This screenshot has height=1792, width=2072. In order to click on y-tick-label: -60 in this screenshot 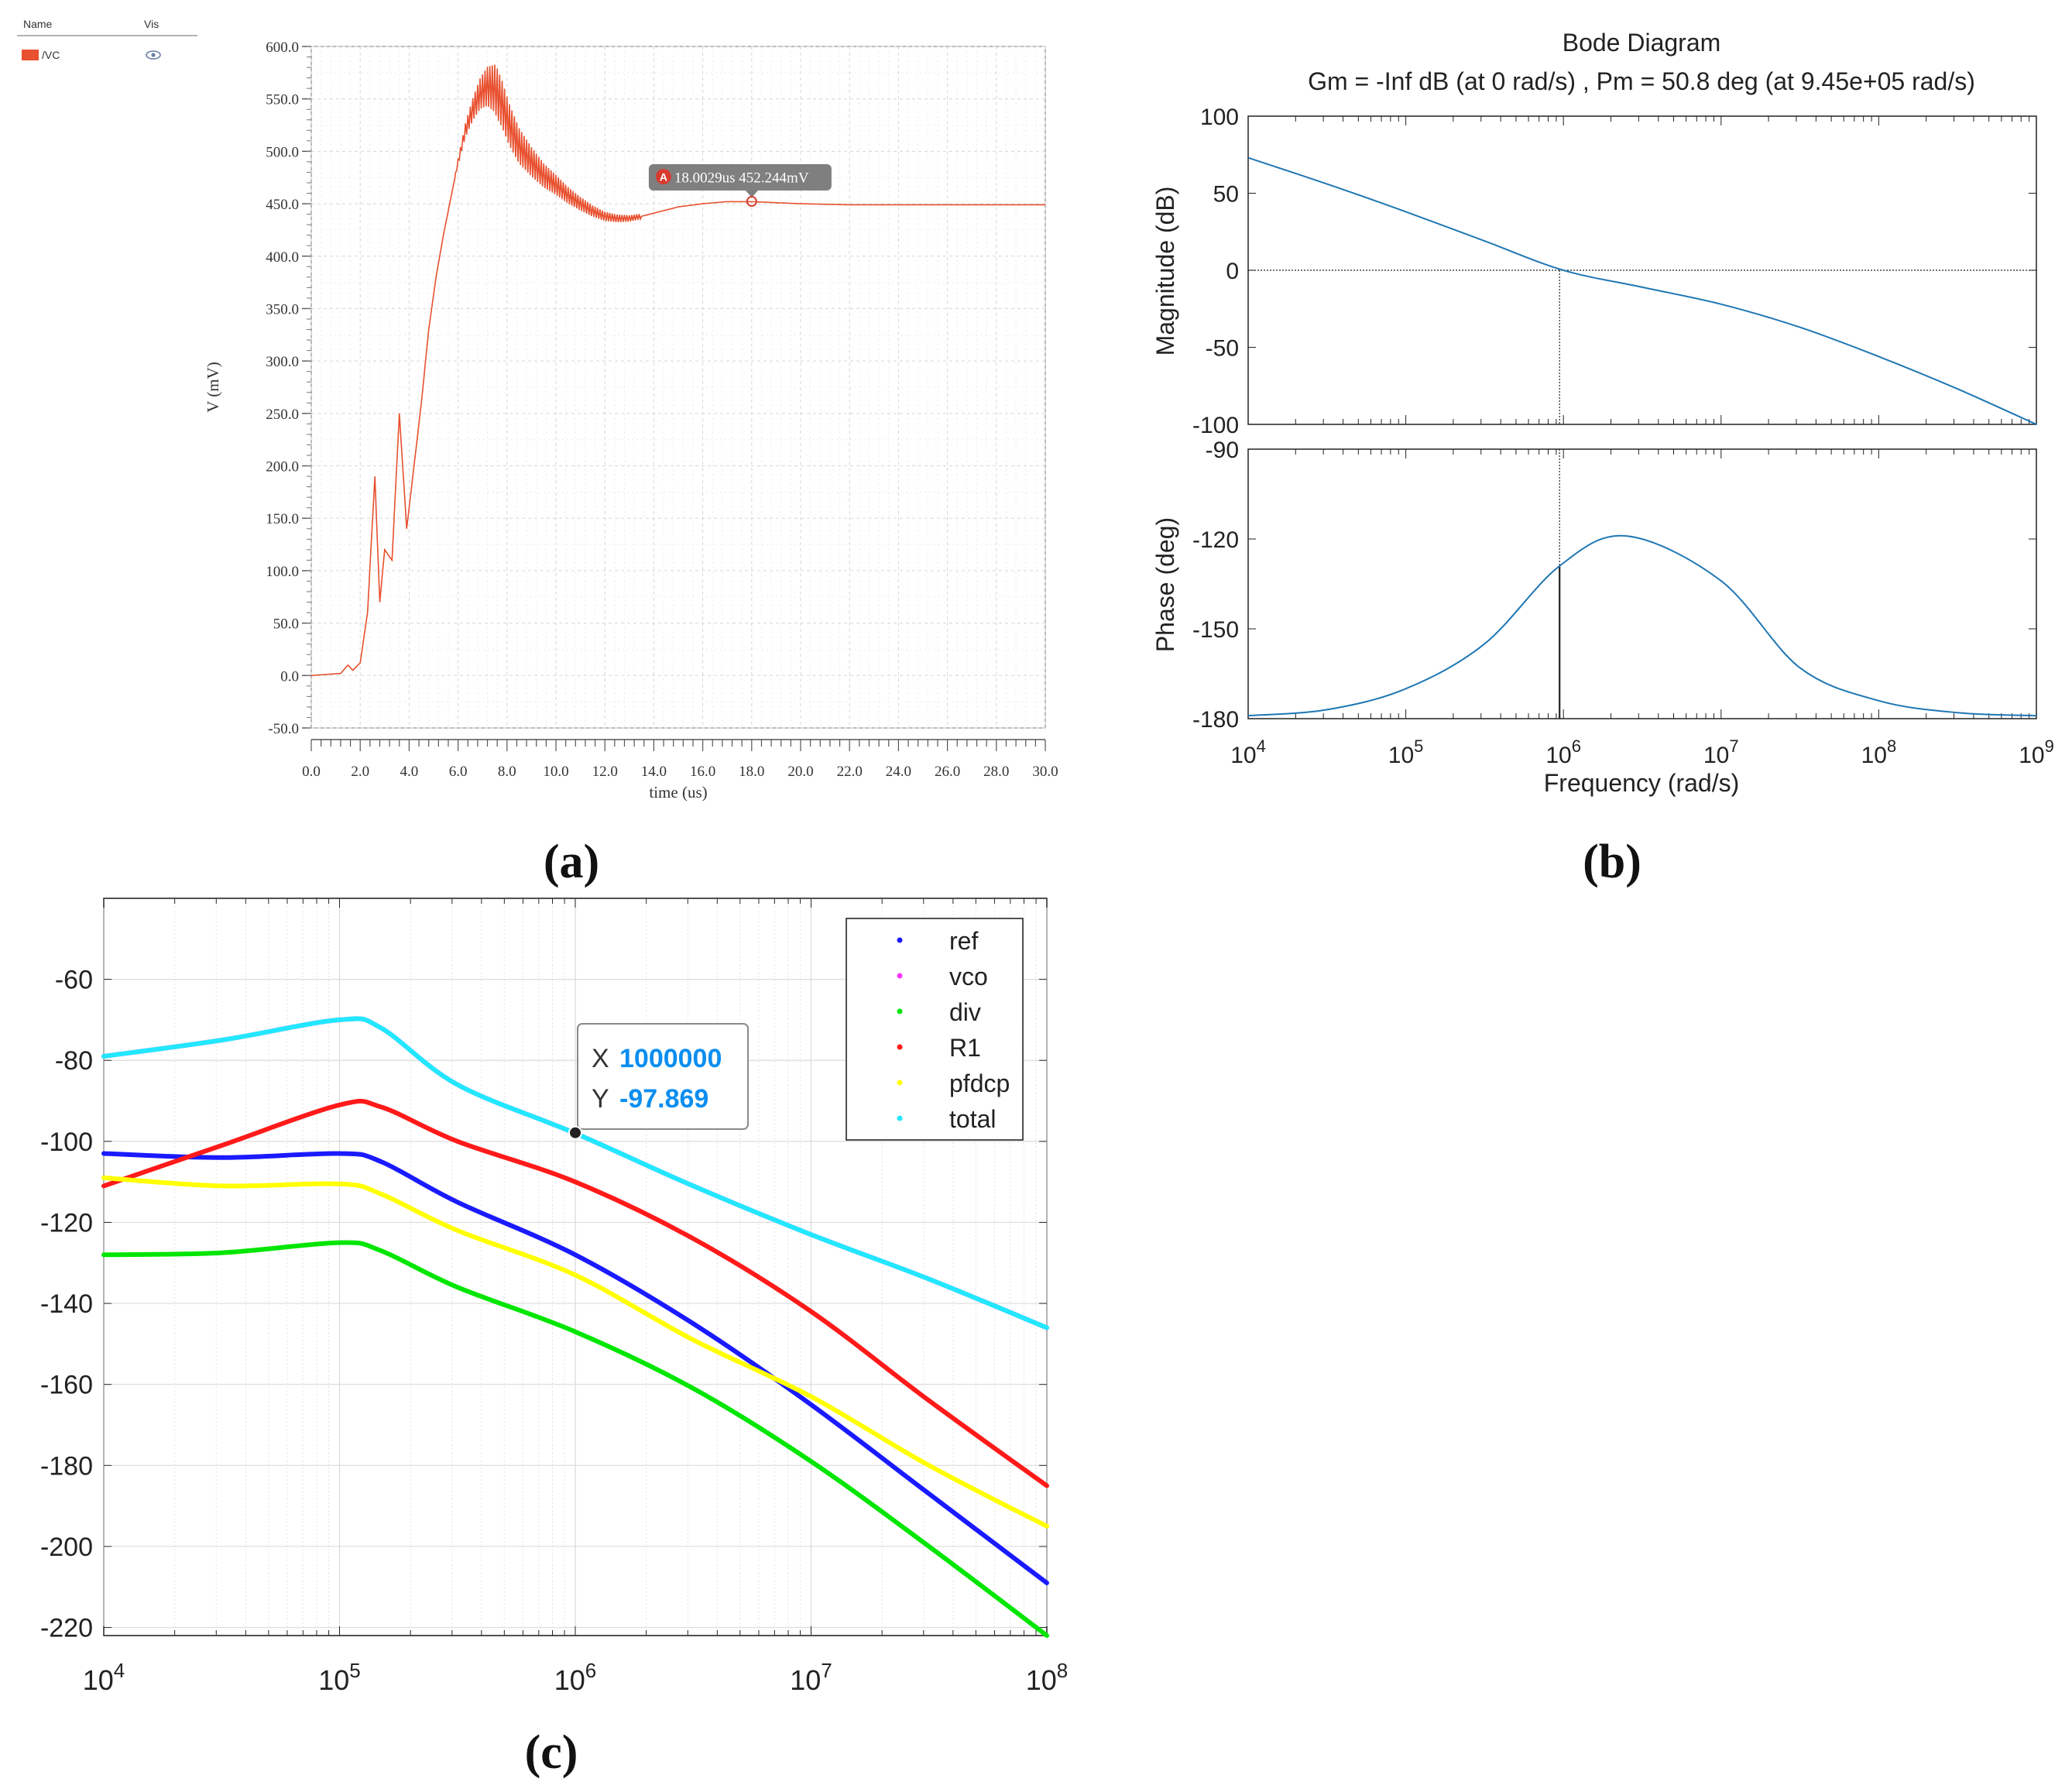, I will do `click(74, 980)`.